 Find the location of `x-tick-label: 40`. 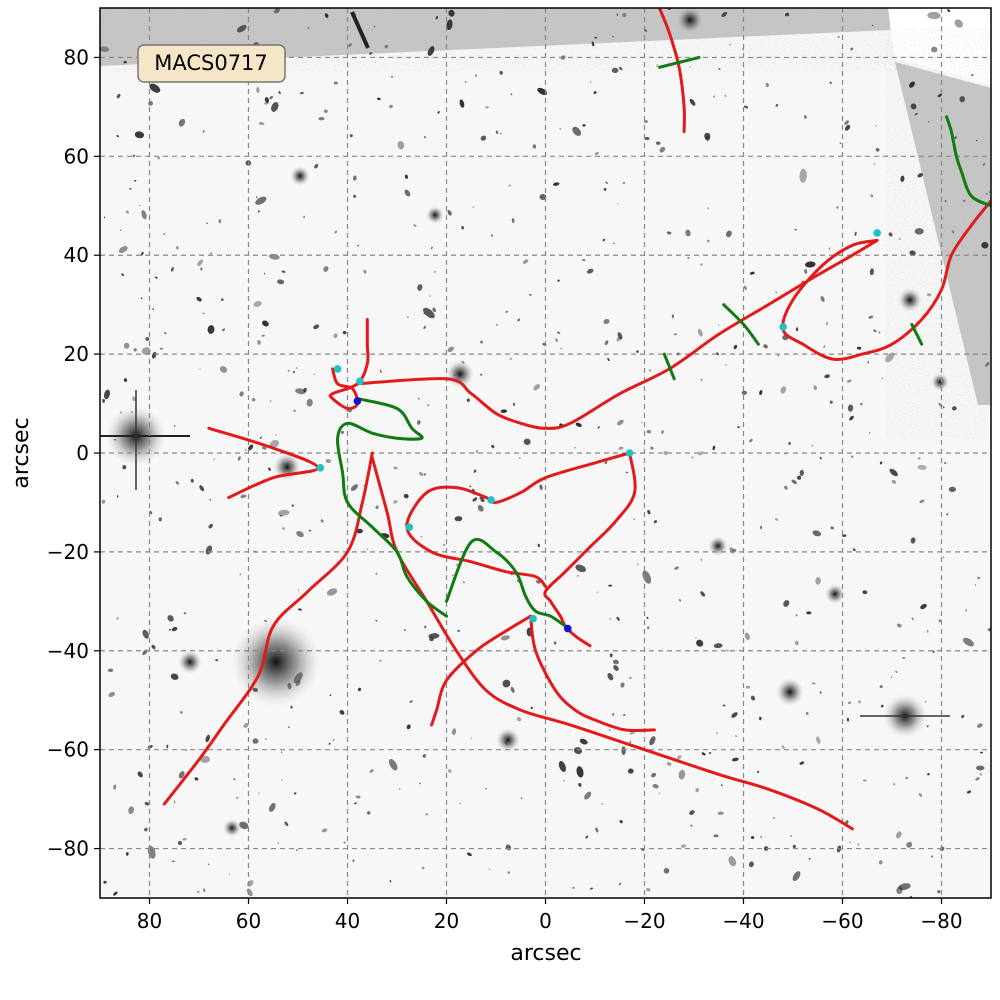

x-tick-label: 40 is located at coordinates (347, 921).